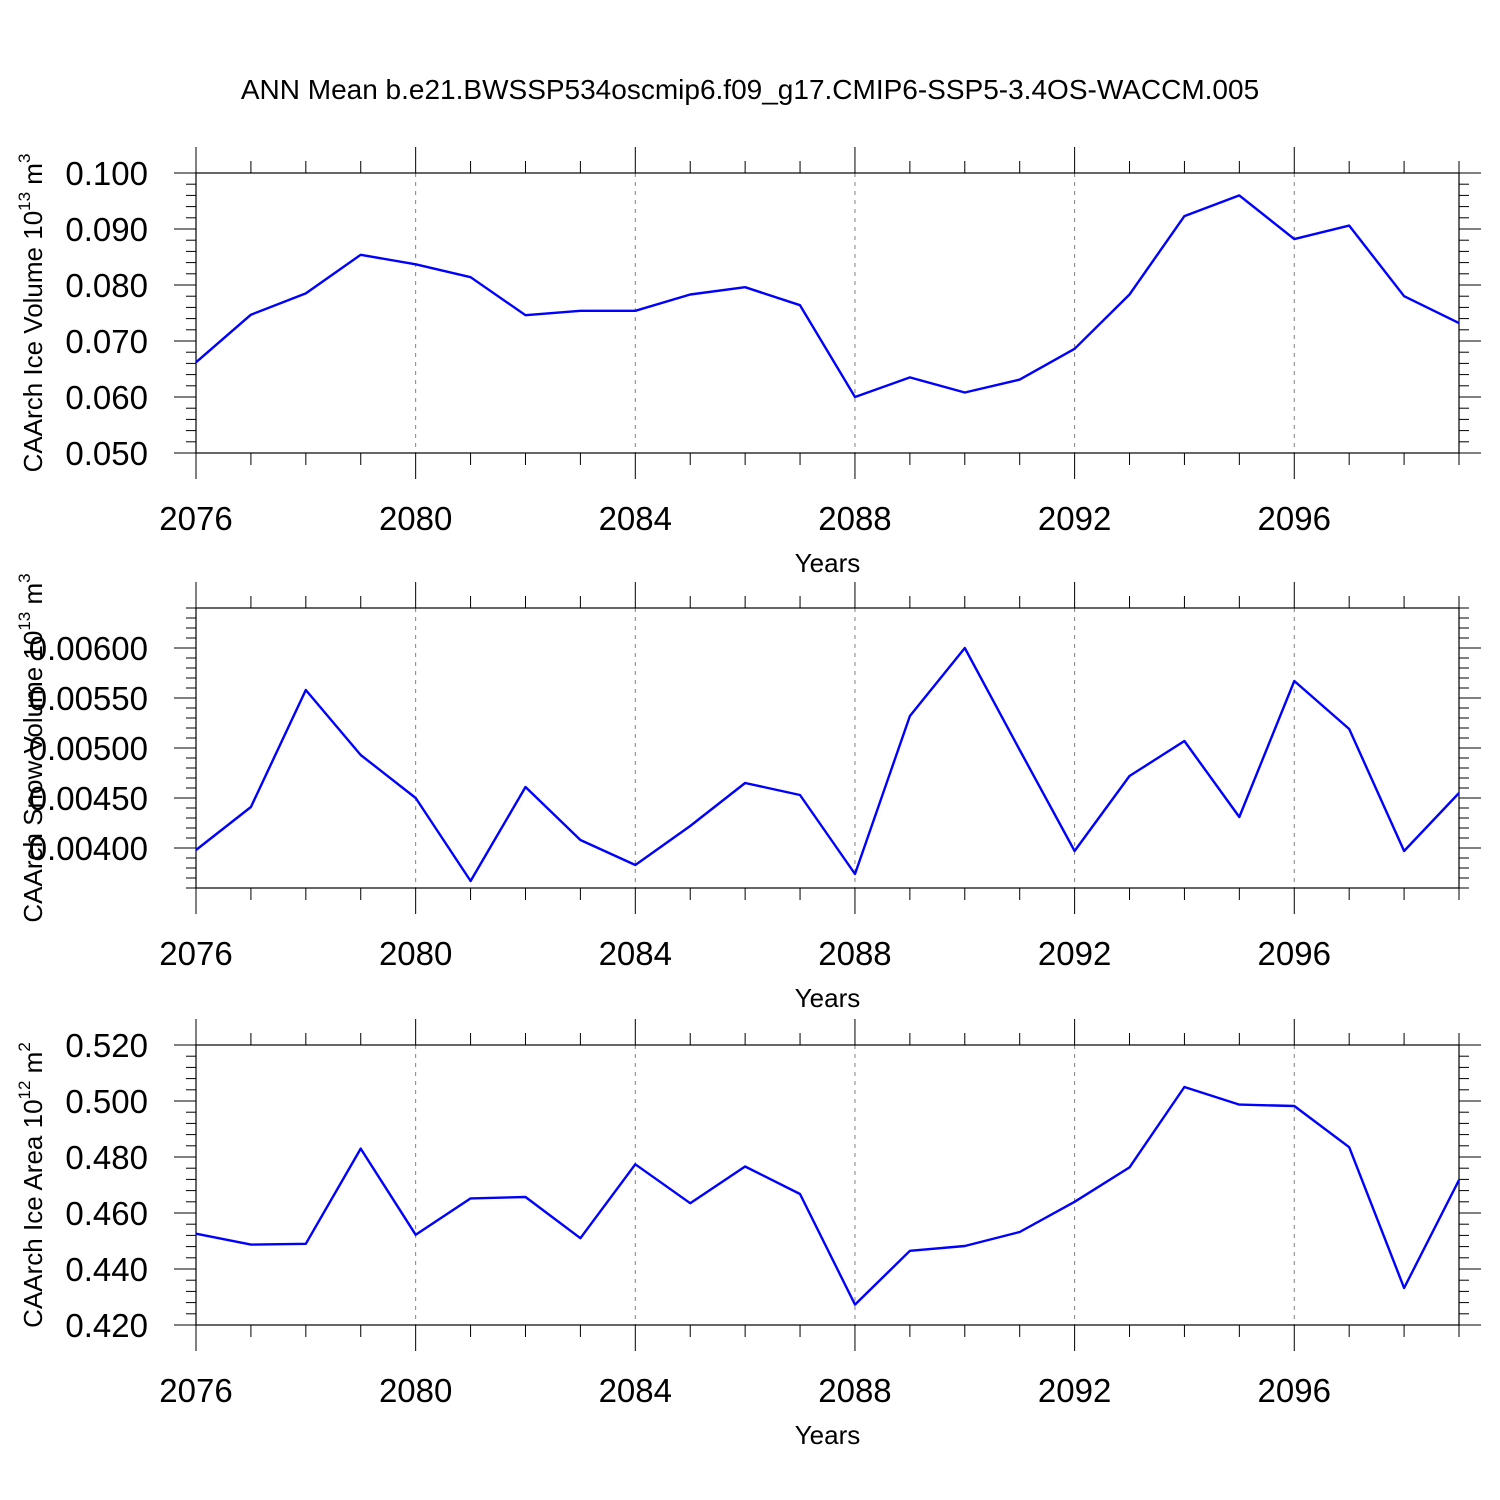 The image size is (1500, 1500). What do you see at coordinates (88, 748) in the screenshot?
I see `y-tick-label: 0.00500` at bounding box center [88, 748].